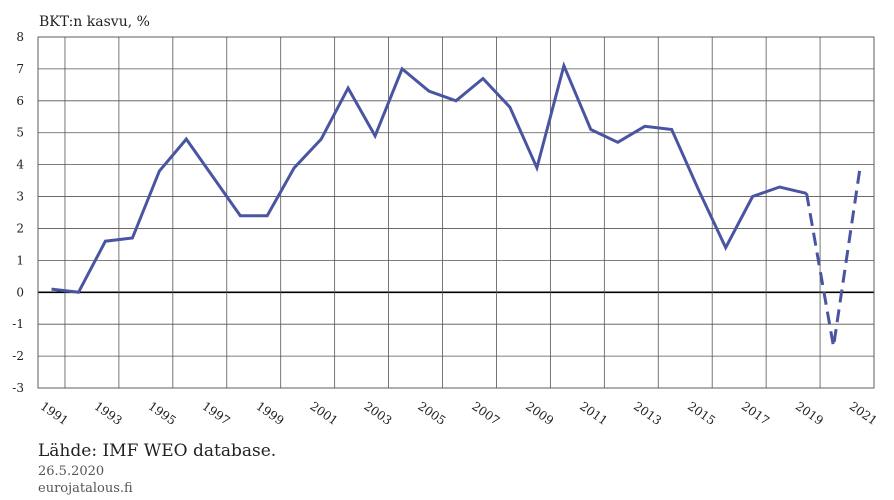  I want to click on forecast-line, so click(833, 255).